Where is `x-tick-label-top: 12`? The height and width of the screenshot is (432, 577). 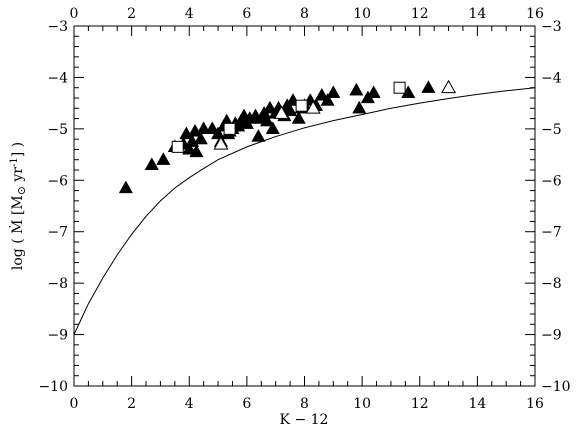
x-tick-label-top: 12 is located at coordinates (420, 14).